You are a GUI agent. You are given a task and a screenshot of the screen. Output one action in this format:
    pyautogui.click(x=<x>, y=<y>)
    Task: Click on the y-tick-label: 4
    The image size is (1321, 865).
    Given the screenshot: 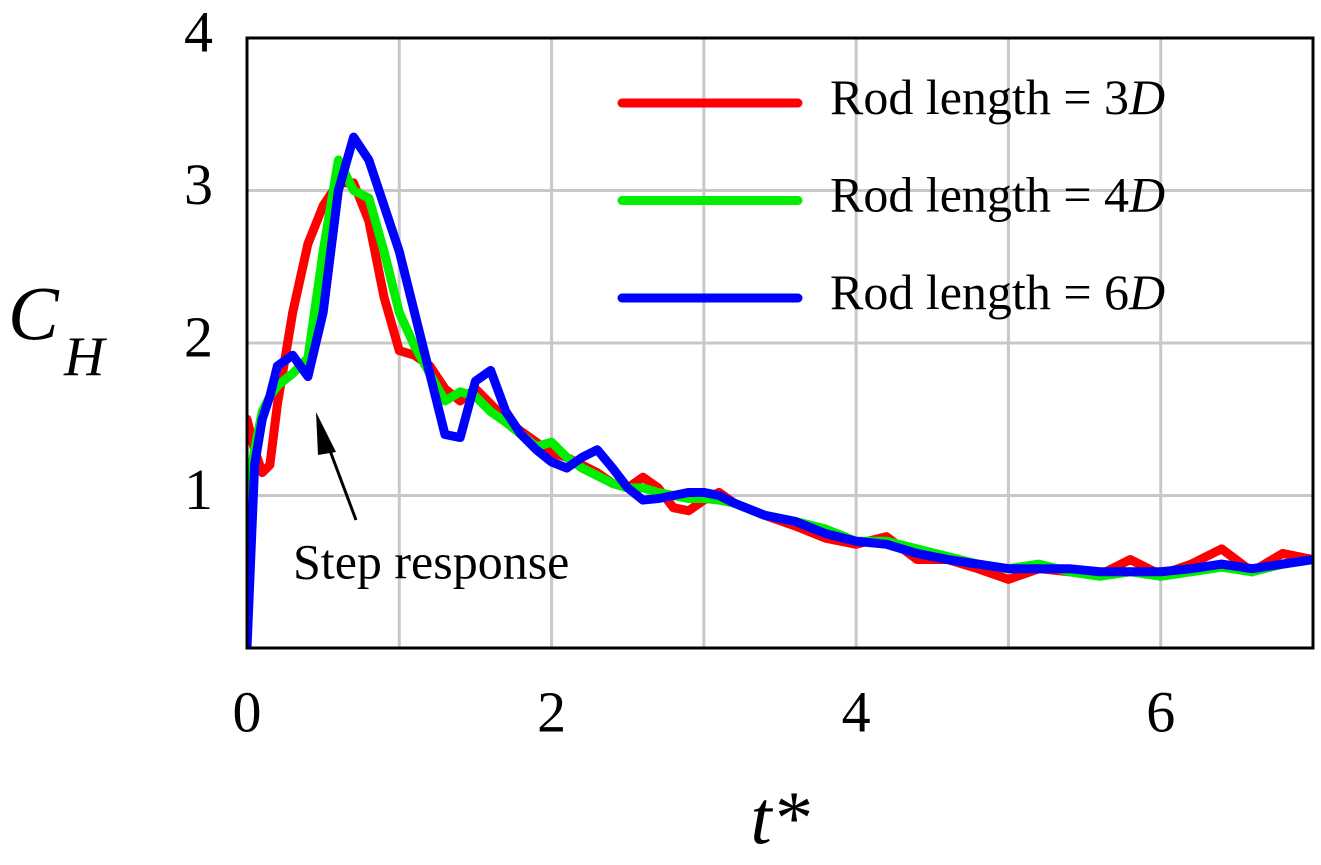 What is the action you would take?
    pyautogui.click(x=198, y=32)
    